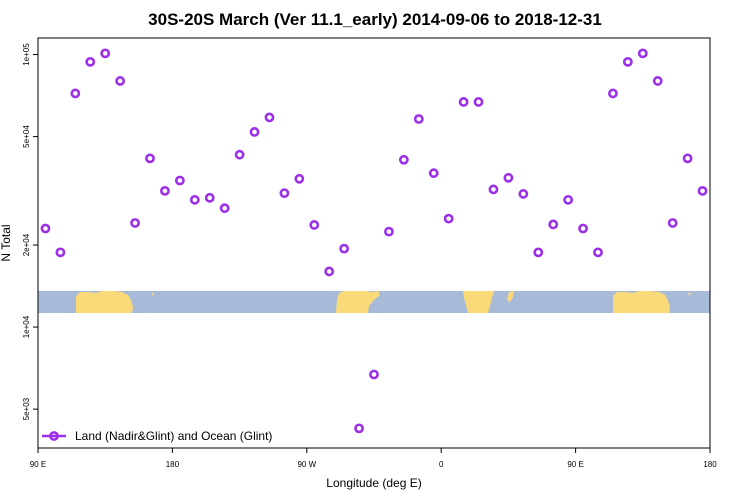  What do you see at coordinates (30, 231) in the screenshot?
I see `y-axis: 5e+03 1e+04 2e+04 5e+04 1e+05` at bounding box center [30, 231].